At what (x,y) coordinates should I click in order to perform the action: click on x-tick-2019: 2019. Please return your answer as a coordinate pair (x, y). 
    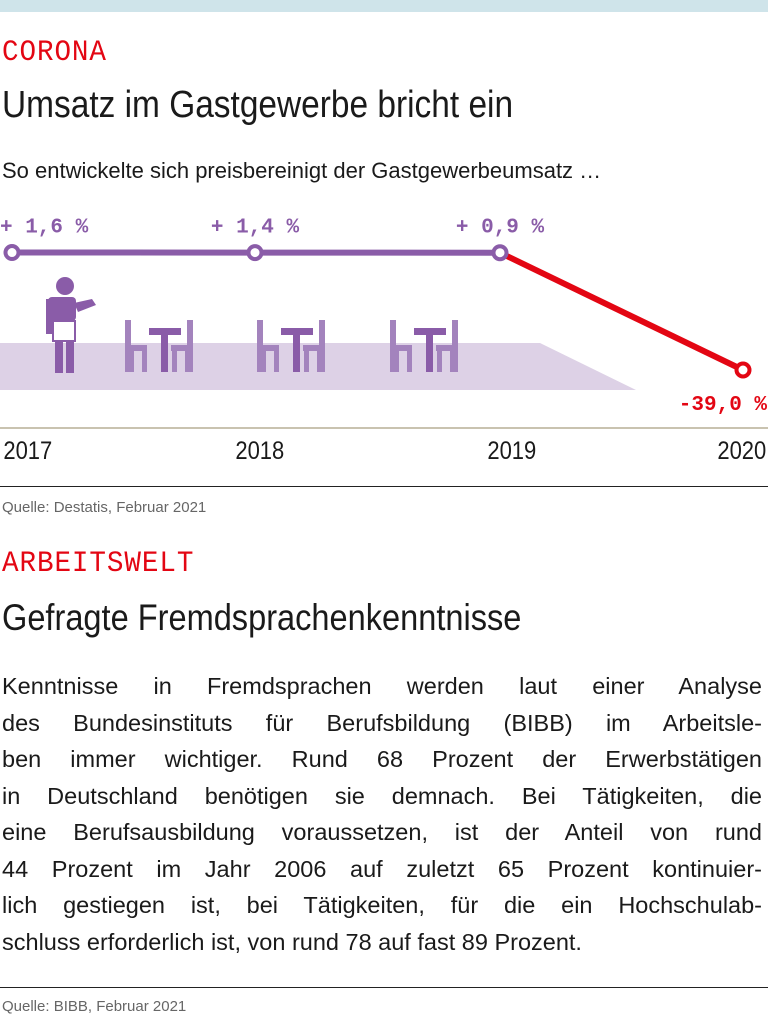
    Looking at the image, I should click on (512, 451).